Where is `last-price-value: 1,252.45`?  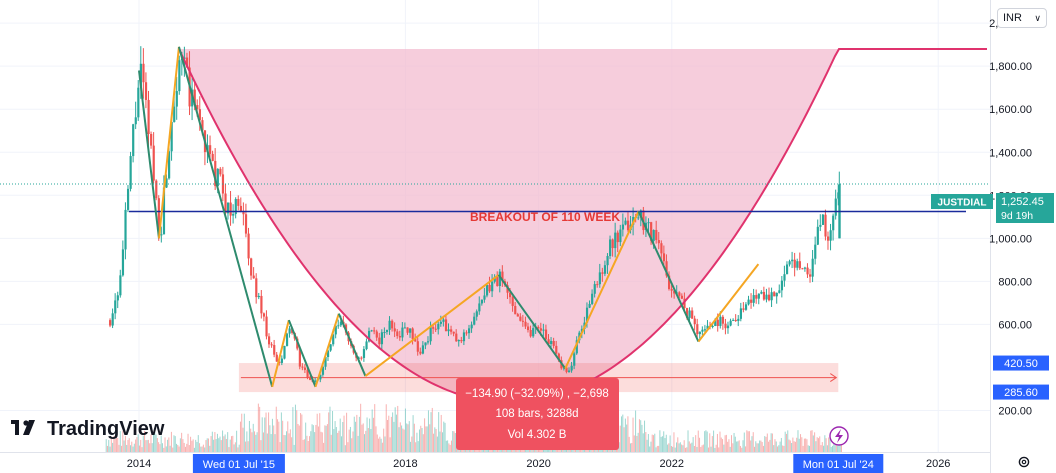 last-price-value: 1,252.45 is located at coordinates (1022, 202).